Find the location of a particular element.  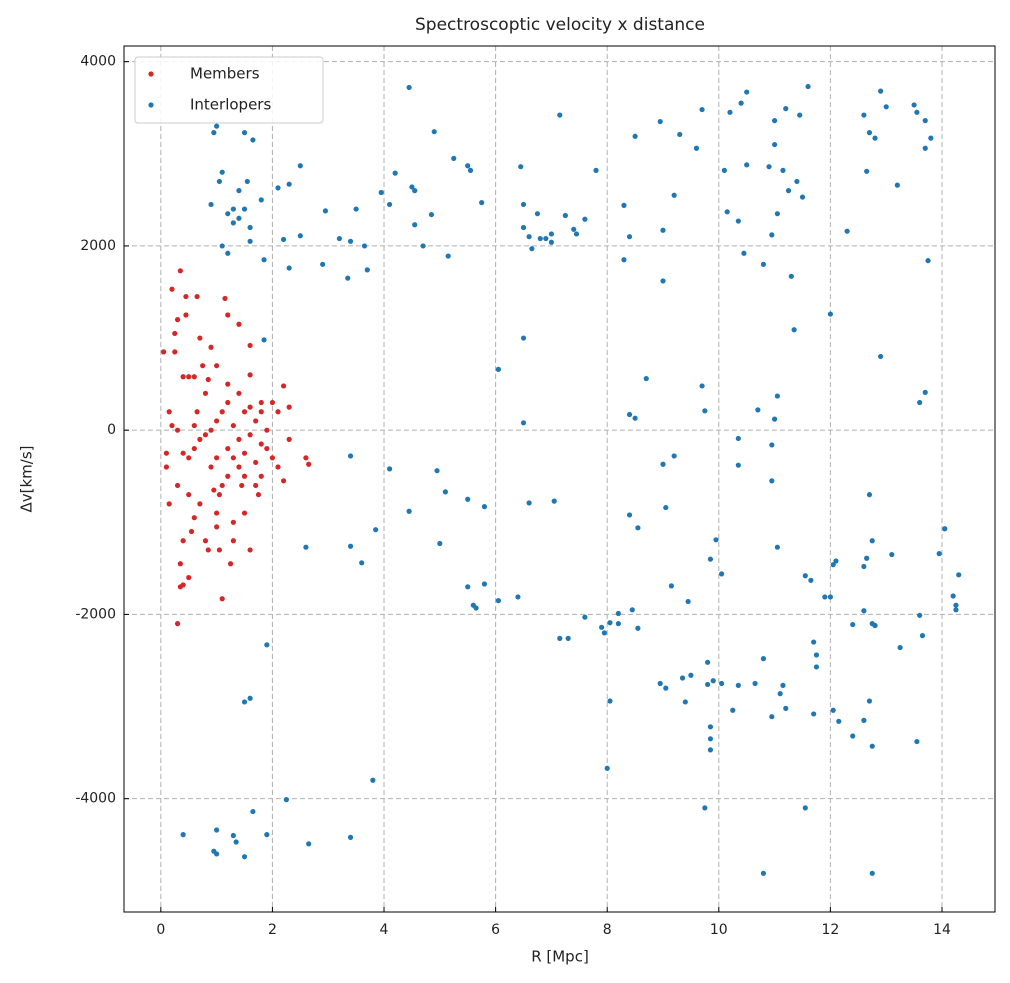

x-tick-label: 12 is located at coordinates (830, 930).